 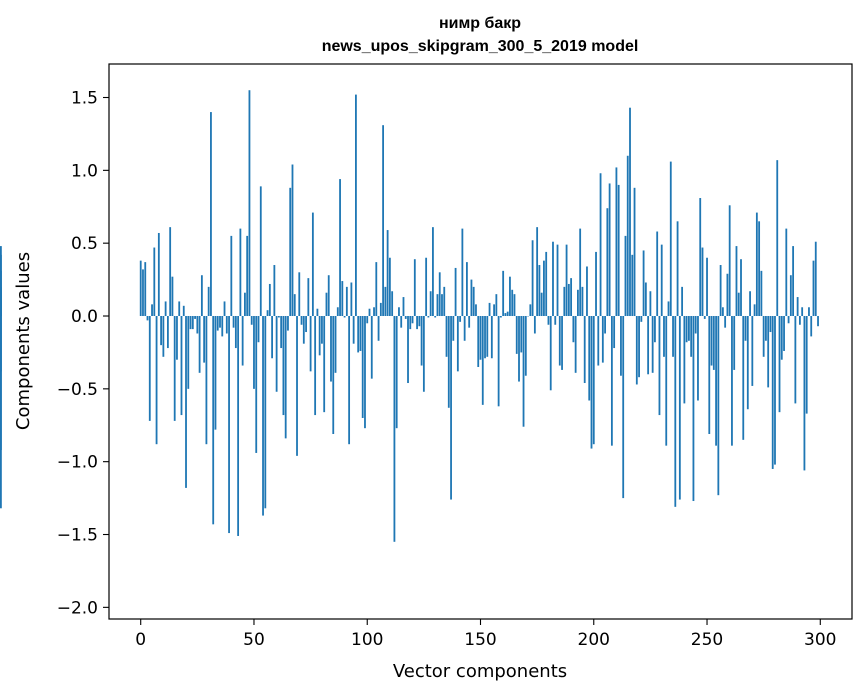 I want to click on x-tick-label: 50, so click(x=254, y=640).